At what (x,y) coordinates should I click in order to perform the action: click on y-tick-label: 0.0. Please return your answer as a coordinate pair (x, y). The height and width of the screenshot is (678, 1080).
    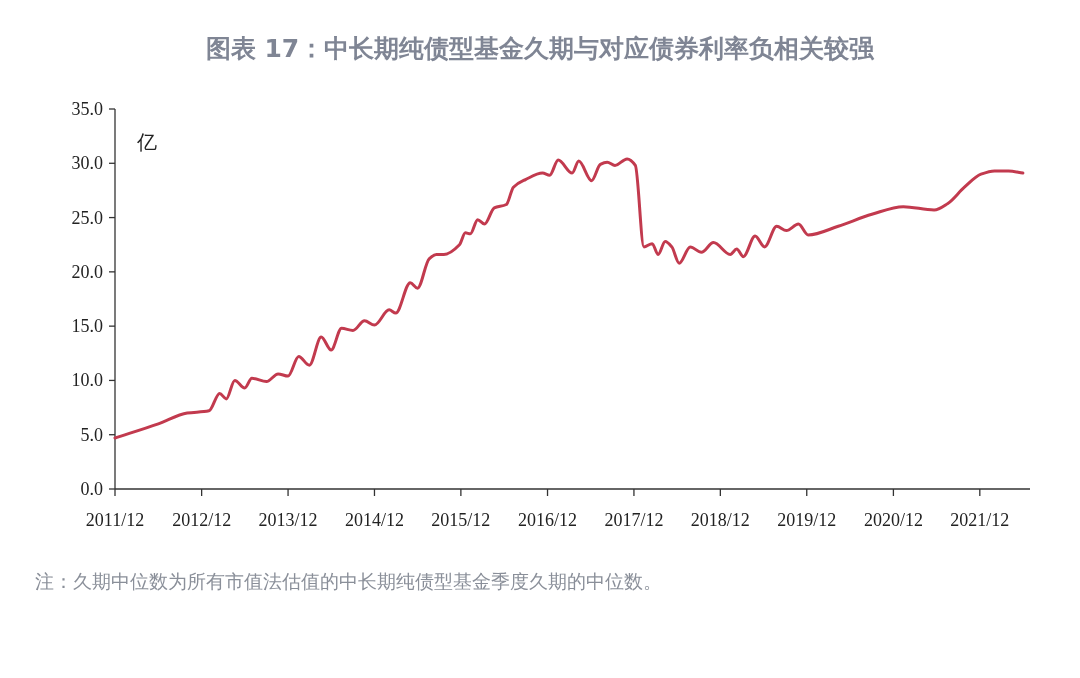
    Looking at the image, I should click on (91, 489).